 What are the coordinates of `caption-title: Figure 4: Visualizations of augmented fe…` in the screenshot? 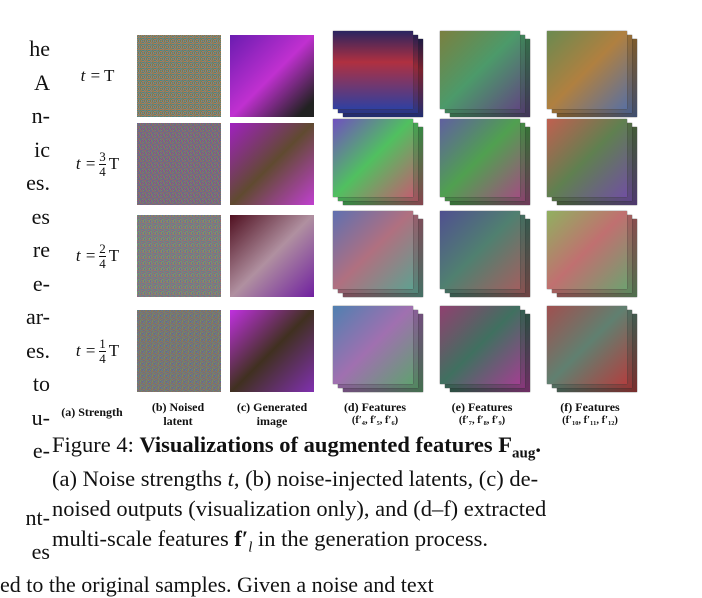 It's located at (296, 447).